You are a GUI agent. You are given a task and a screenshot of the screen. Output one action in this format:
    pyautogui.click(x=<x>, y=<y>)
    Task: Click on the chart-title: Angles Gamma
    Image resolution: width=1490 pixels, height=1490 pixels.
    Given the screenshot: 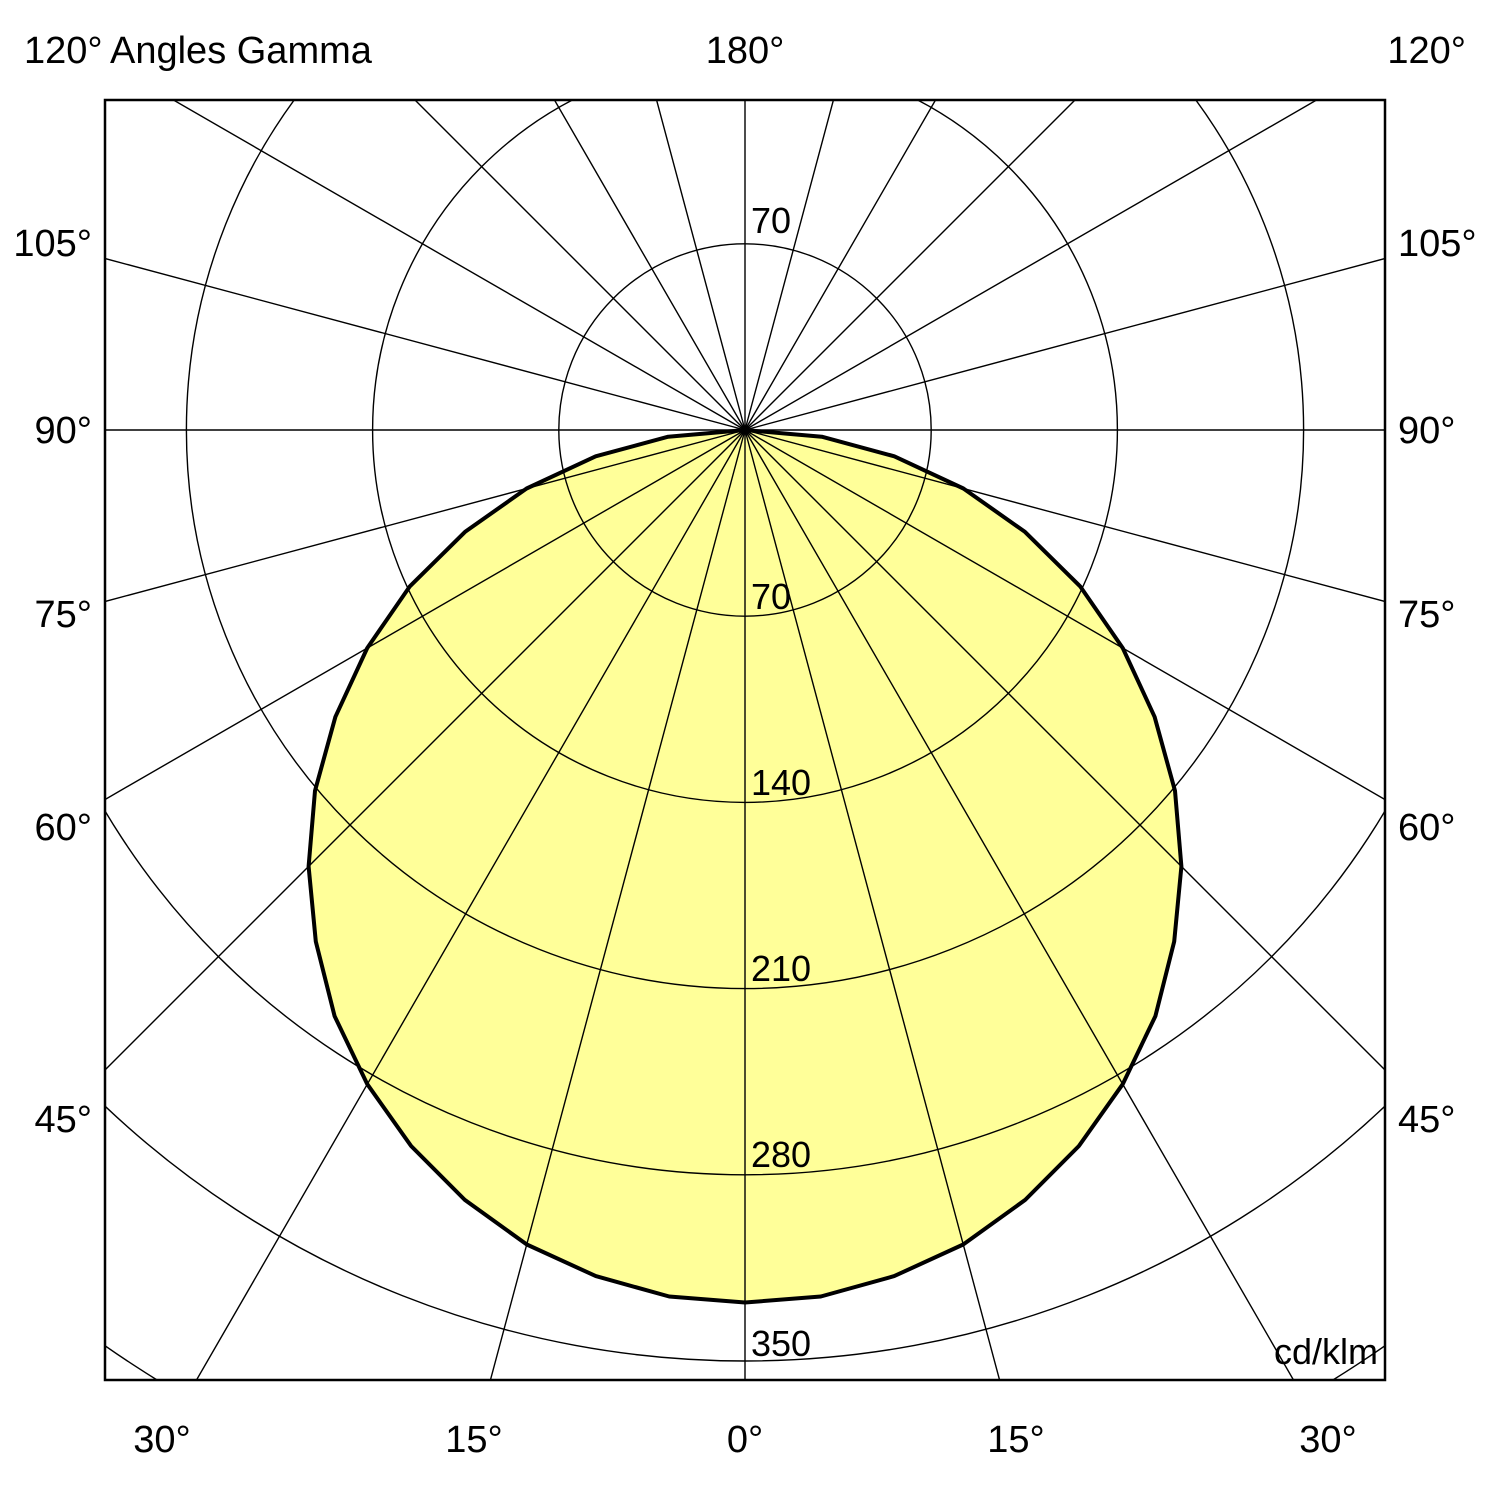 What is the action you would take?
    pyautogui.click(x=241, y=51)
    